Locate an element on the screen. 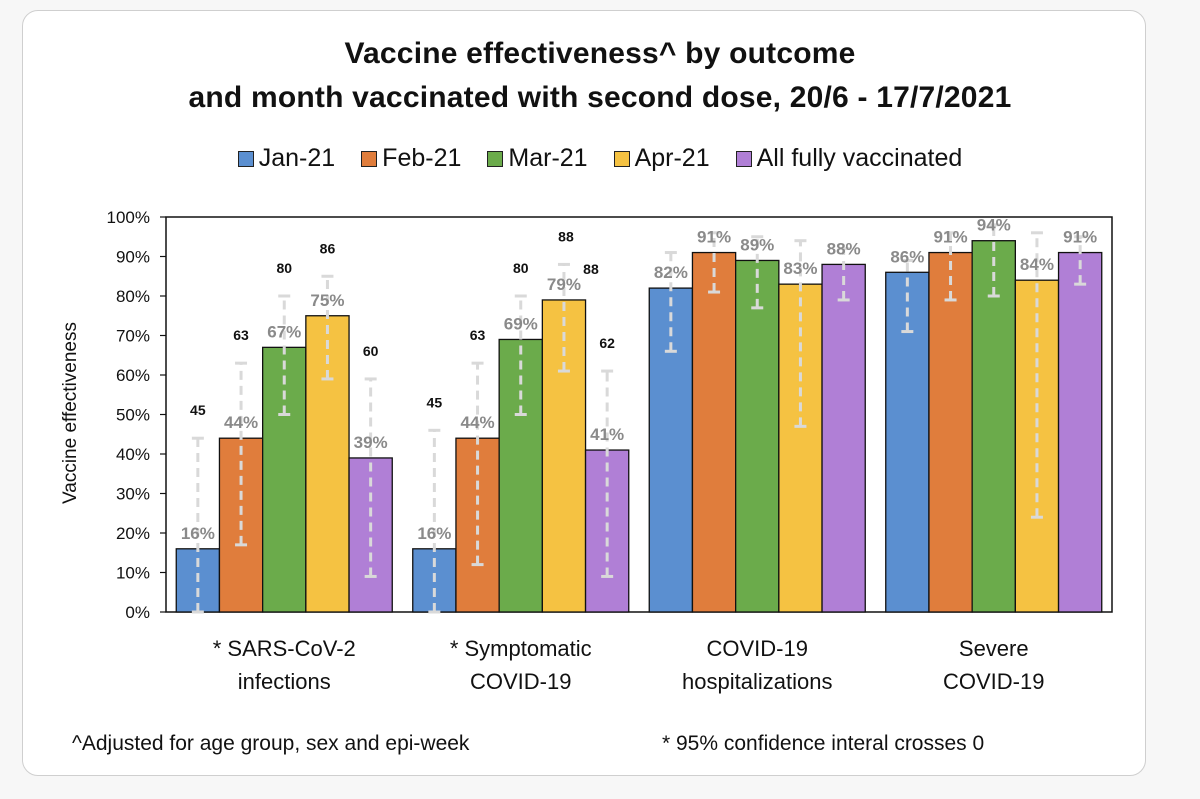 This screenshot has height=799, width=1200. chart-title-line-1: Vaccine effectiveness^ by outcome is located at coordinates (600, 53).